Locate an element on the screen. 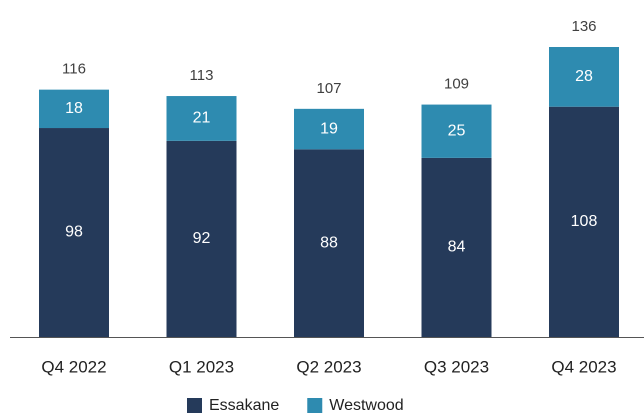 The height and width of the screenshot is (415, 644). total-label: 109 is located at coordinates (456, 84).